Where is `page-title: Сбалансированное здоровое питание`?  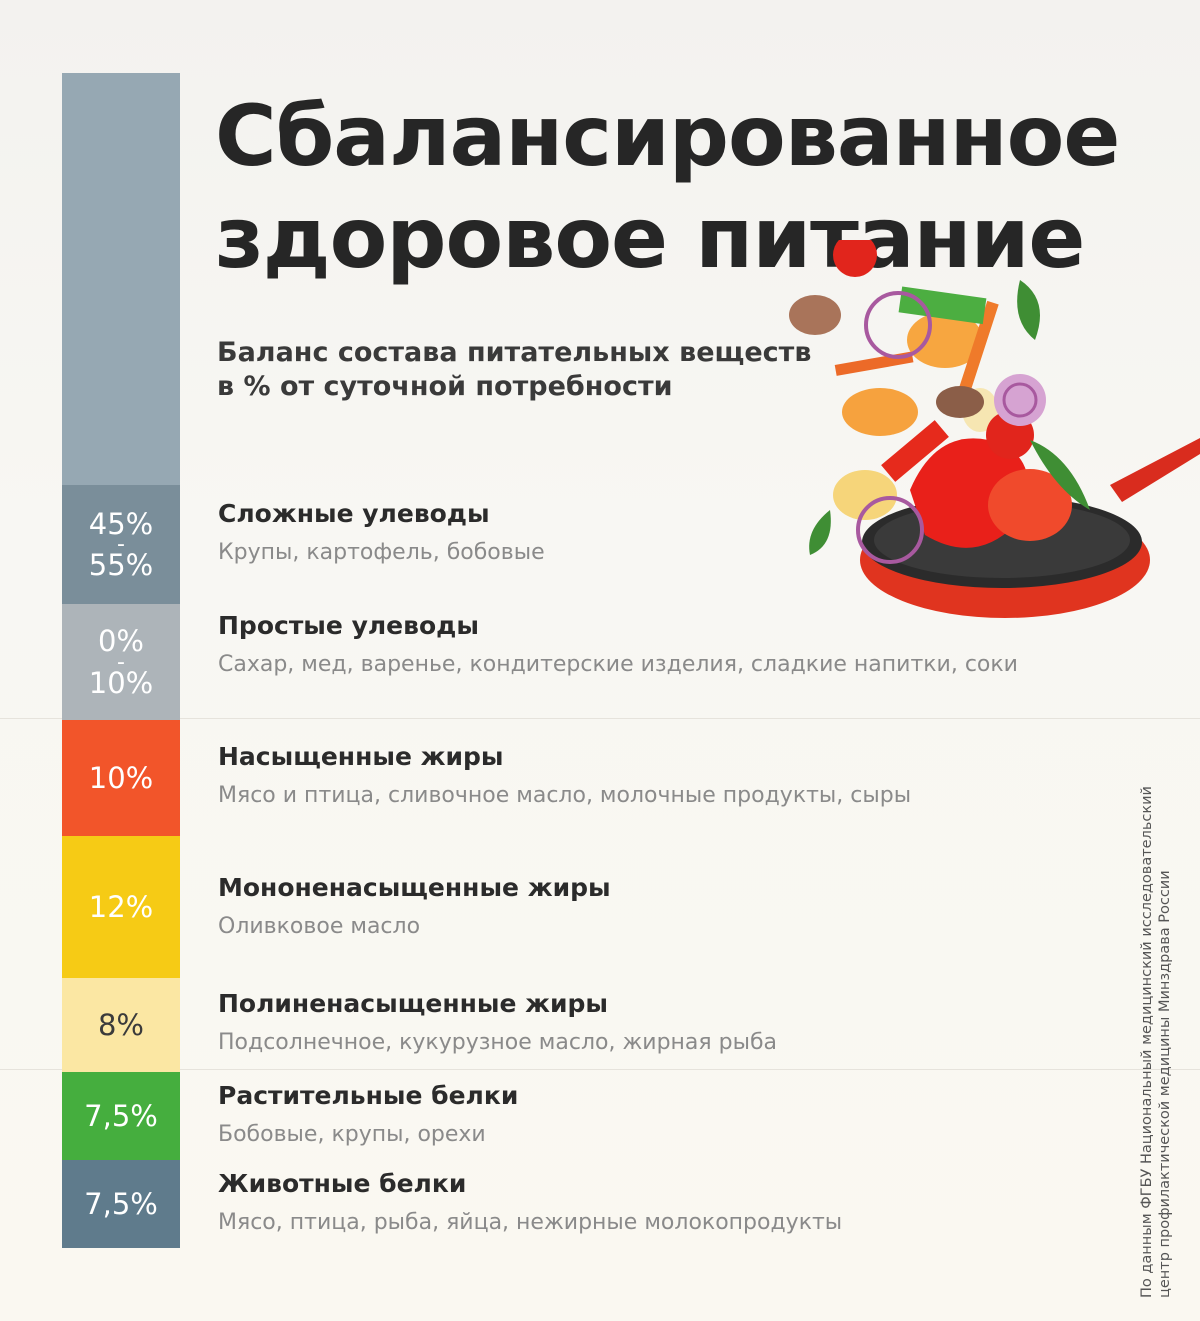 page-title: Сбалансированное здоровое питание is located at coordinates (667, 187).